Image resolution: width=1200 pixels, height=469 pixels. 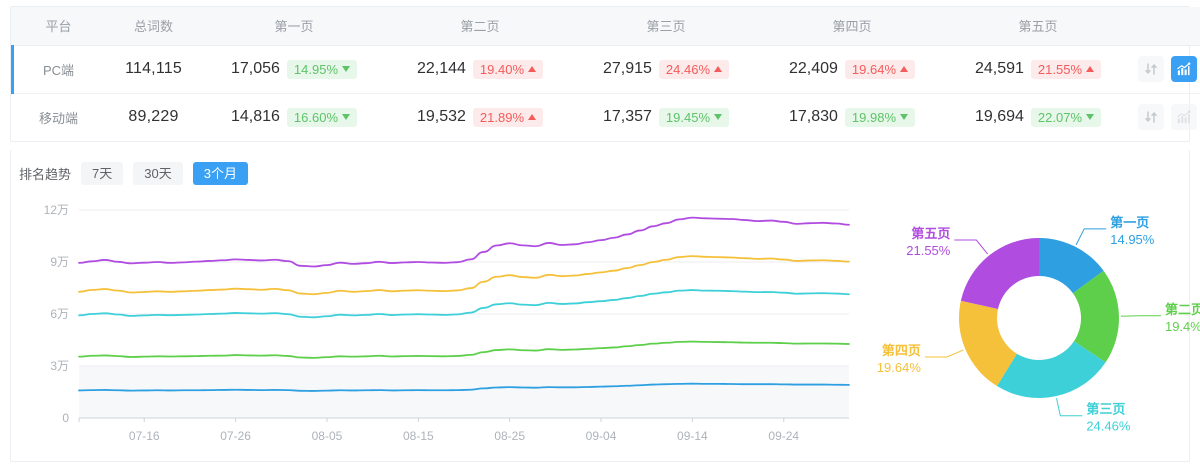 What do you see at coordinates (852, 26) in the screenshot?
I see `column-header-page-4: 第四页` at bounding box center [852, 26].